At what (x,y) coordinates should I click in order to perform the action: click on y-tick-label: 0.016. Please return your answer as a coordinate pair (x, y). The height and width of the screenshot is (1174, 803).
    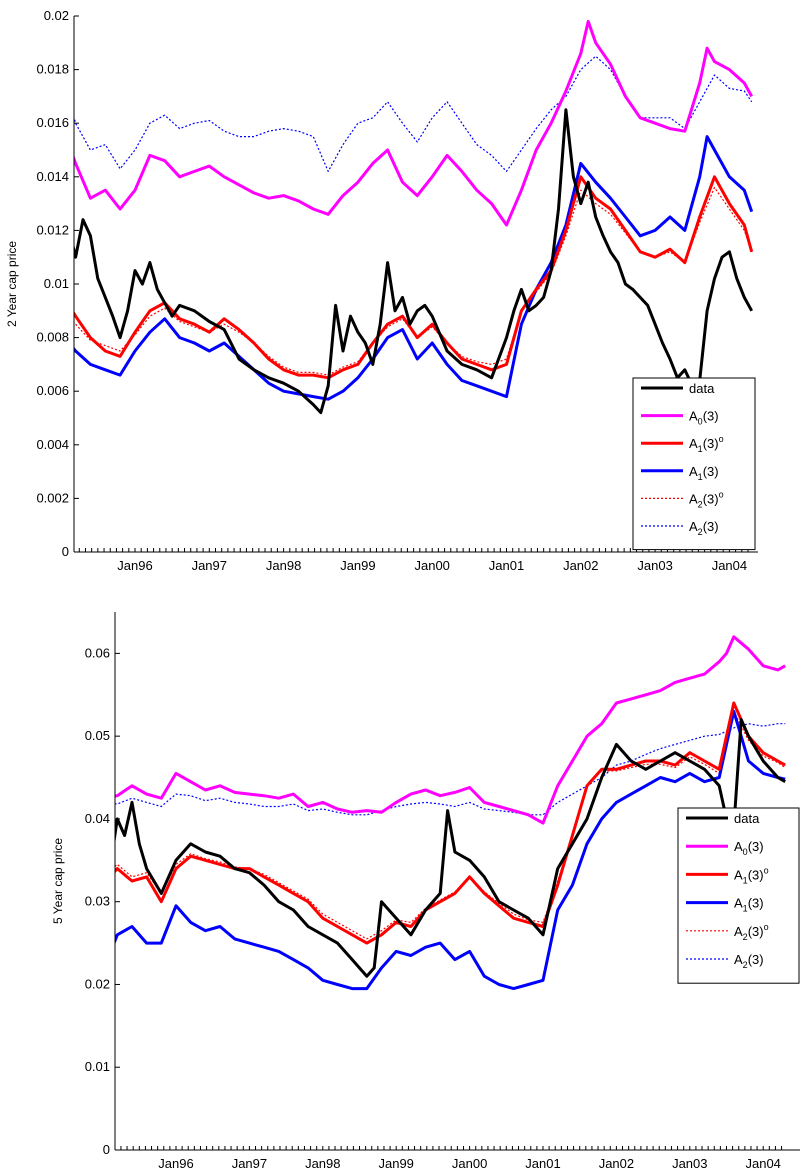
    Looking at the image, I should click on (52, 122).